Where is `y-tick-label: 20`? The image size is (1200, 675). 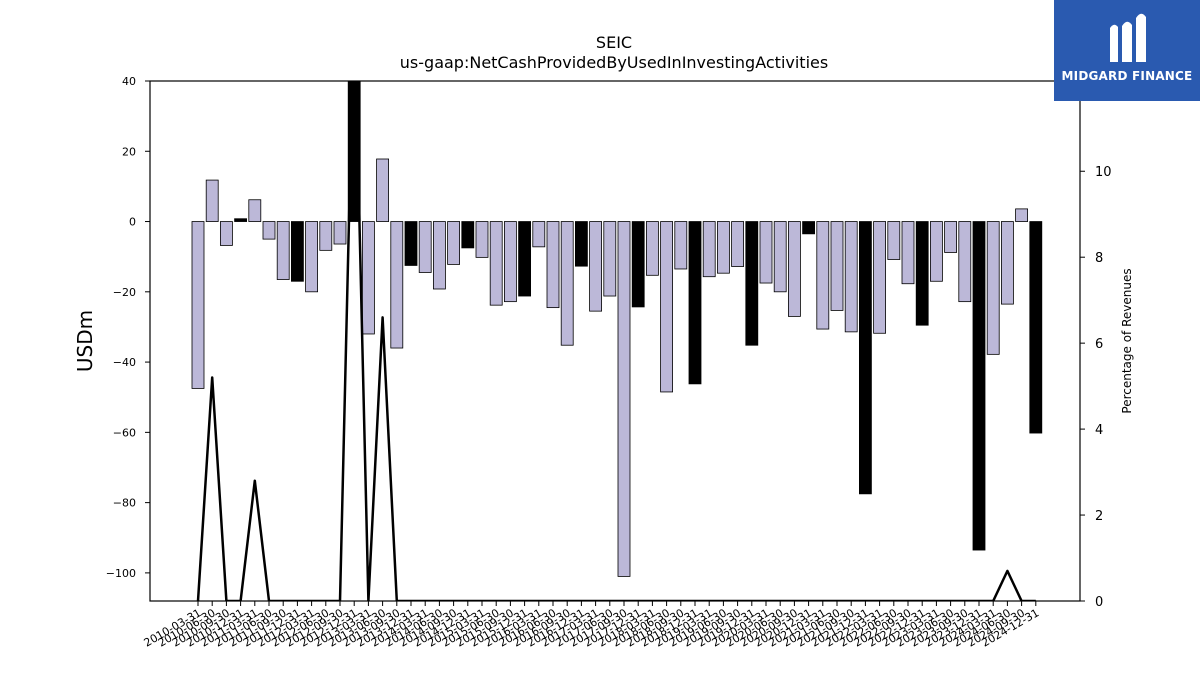 y-tick-label: 20 is located at coordinates (129, 151).